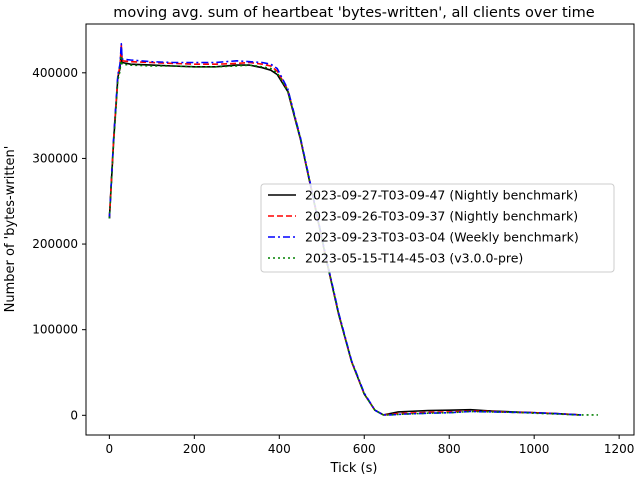  I want to click on y-tick-label: 0, so click(74, 415).